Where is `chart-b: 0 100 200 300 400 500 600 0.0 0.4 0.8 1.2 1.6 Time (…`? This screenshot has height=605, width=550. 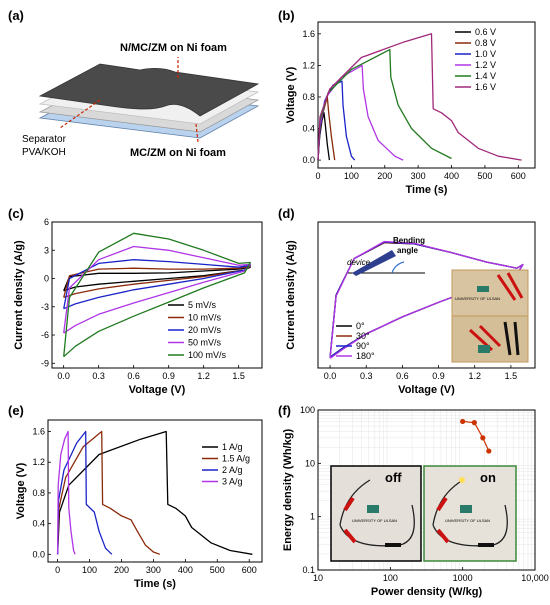 chart-b: 0 100 200 300 400 500 600 0.0 0.4 0.8 1.2 1.6 Time (… is located at coordinates (410, 108).